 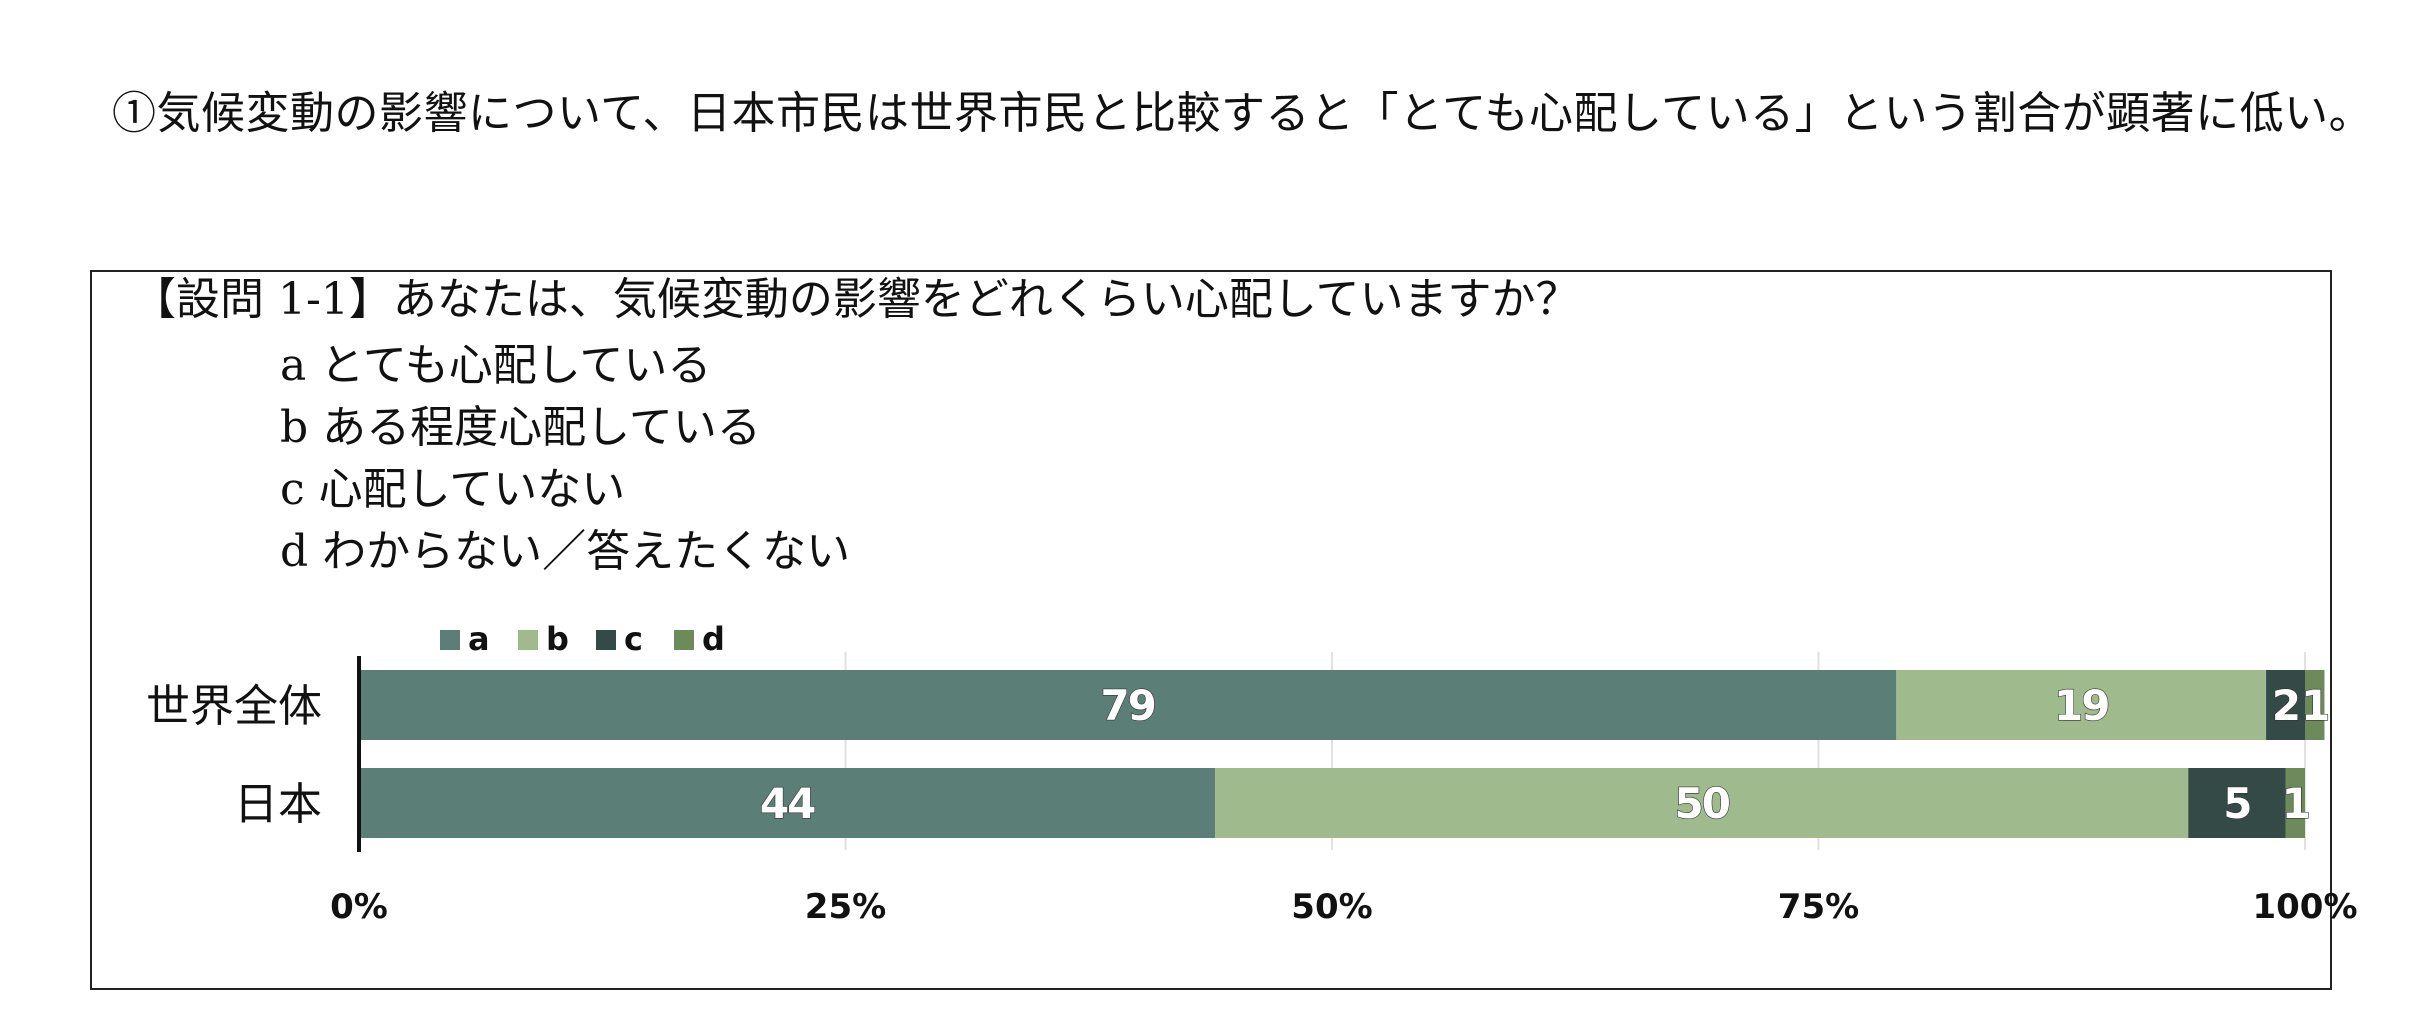 I want to click on option-d: d わからない／答えたくない, so click(x=565, y=551).